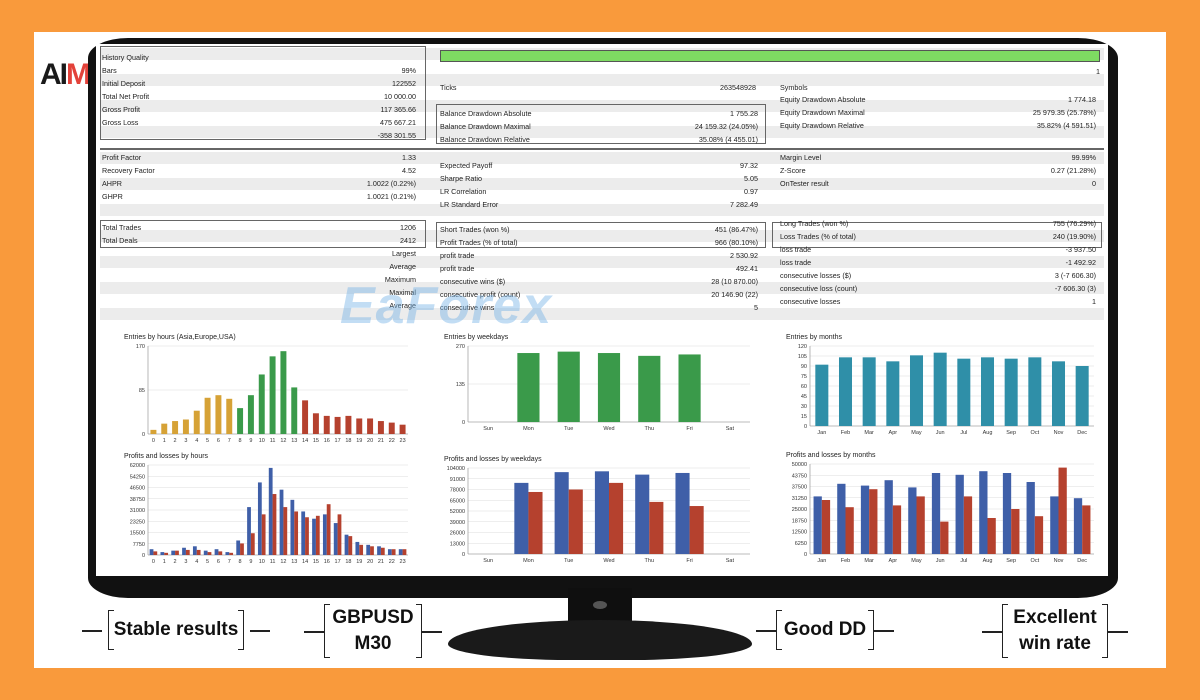 This screenshot has width=1200, height=700. Describe the element at coordinates (185, 562) in the screenshot. I see `x-tick-label: 3` at that location.